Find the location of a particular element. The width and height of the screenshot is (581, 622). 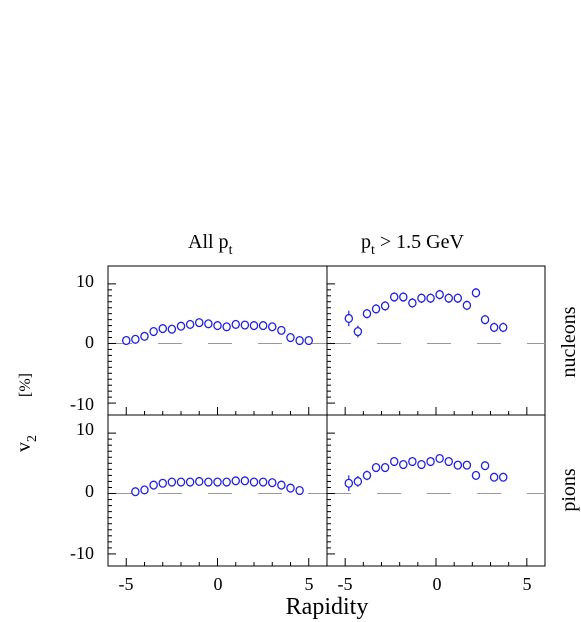

panel-highpt-pions is located at coordinates (436, 490).